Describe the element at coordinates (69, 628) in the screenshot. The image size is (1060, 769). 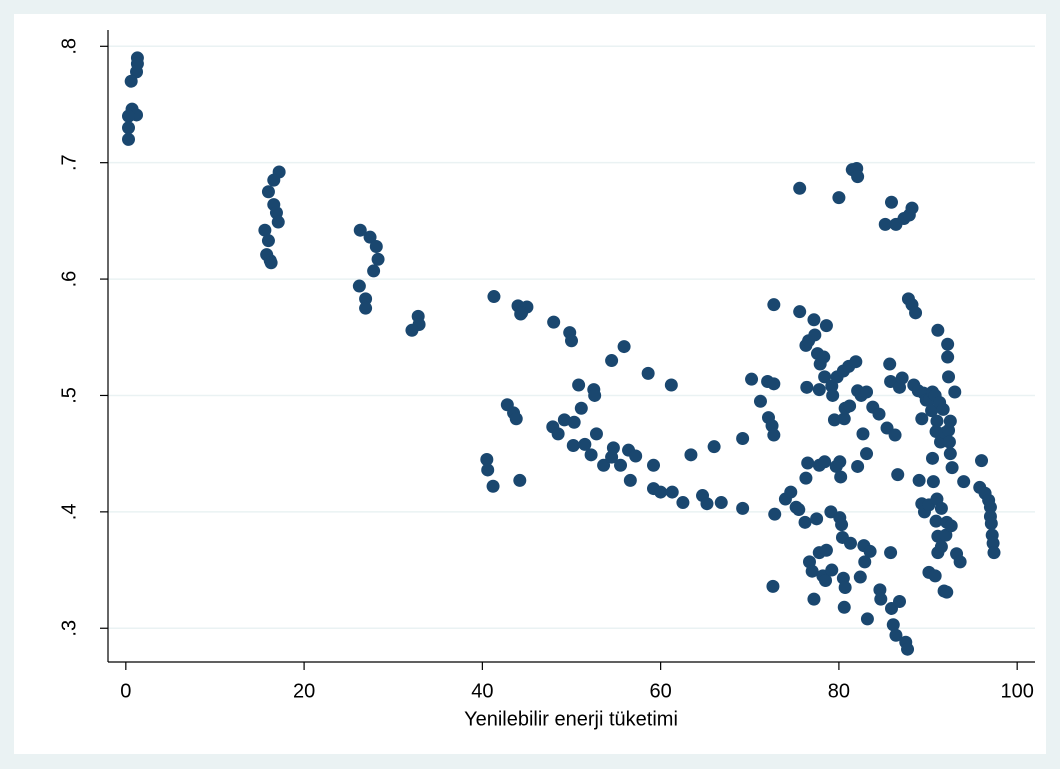
I see `y-tick-label: .3` at that location.